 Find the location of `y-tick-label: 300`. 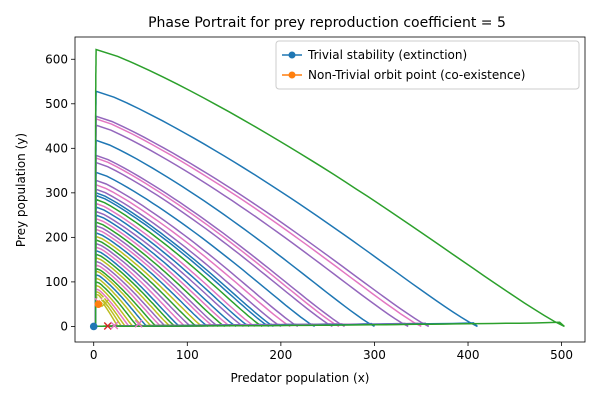

y-tick-label: 300 is located at coordinates (56, 193).